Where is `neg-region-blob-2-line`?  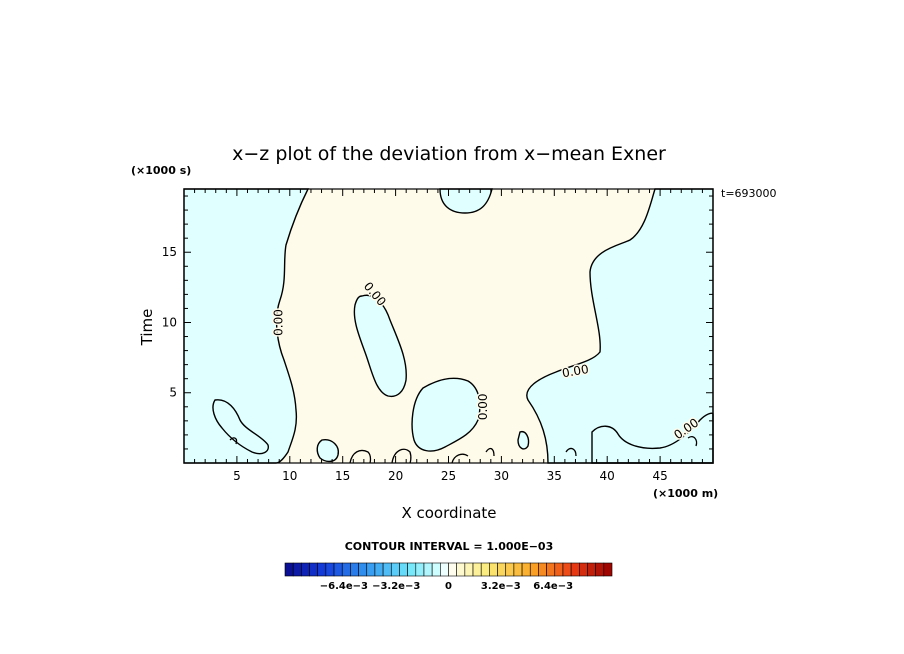
neg-region-blob-2-line is located at coordinates (327, 451).